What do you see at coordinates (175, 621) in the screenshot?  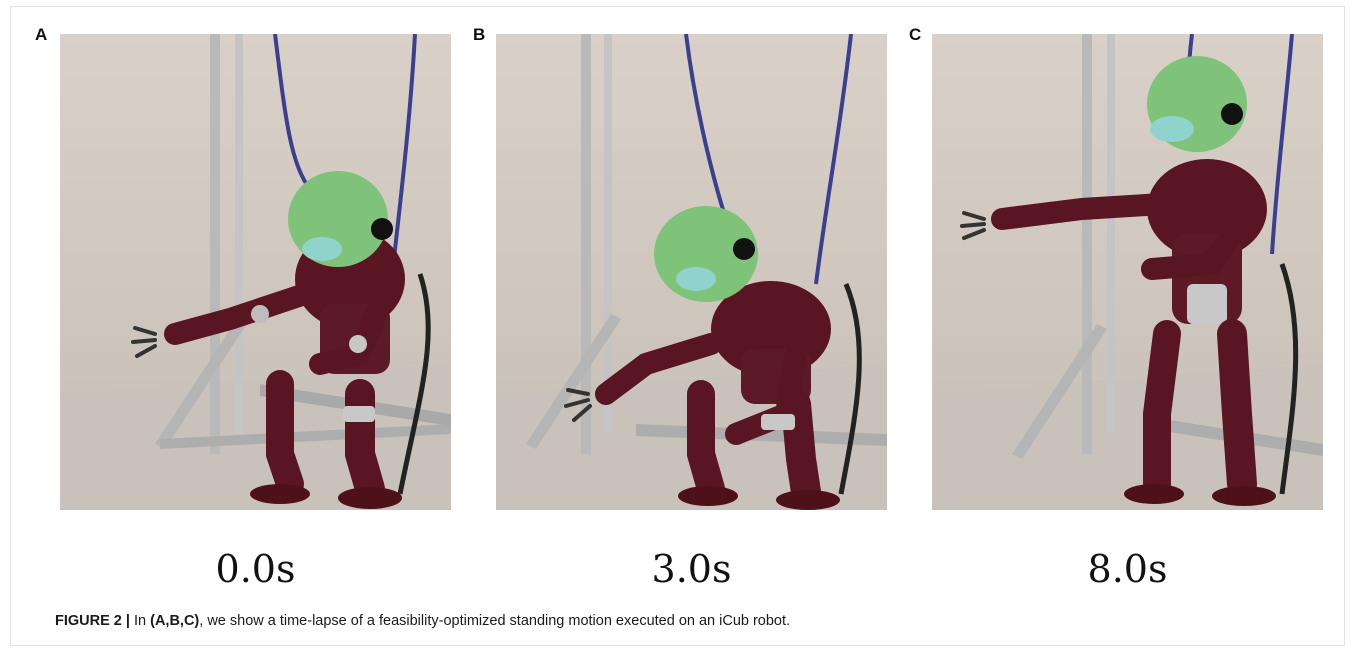 I see `caption-panel-refs: (A,B,C)` at bounding box center [175, 621].